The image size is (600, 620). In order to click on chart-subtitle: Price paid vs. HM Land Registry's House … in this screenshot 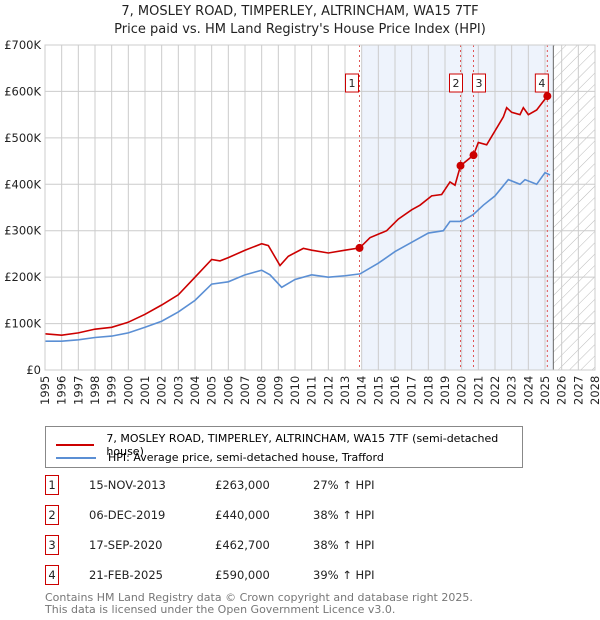, I will do `click(300, 29)`.